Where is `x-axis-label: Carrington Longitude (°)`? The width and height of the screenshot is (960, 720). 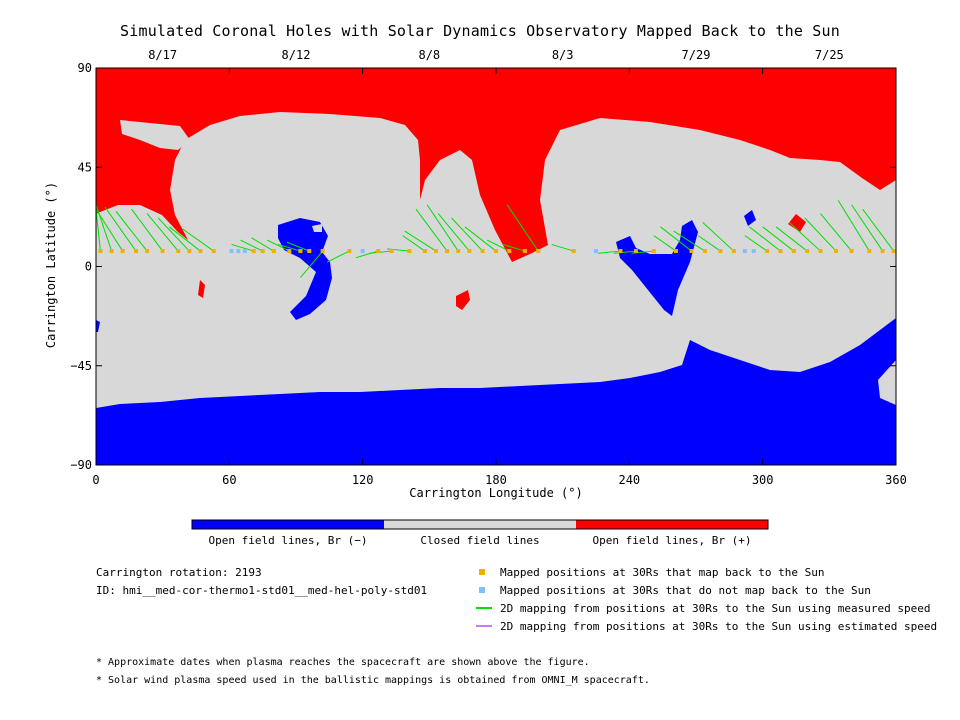
x-axis-label: Carrington Longitude (°) is located at coordinates (496, 493).